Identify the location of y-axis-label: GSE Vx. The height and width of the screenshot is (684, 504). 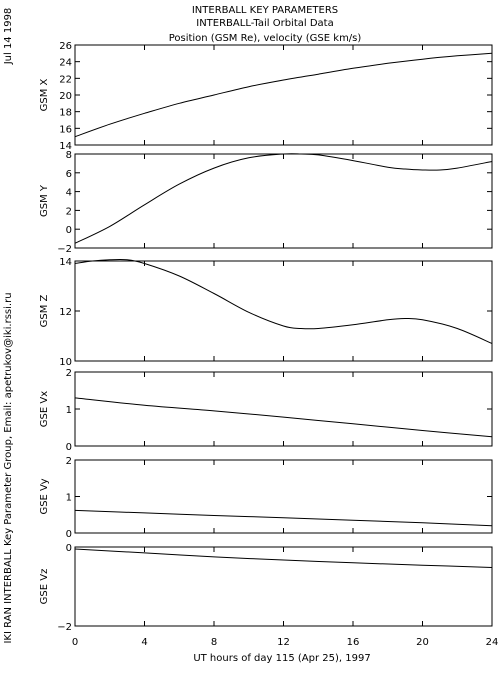
(44, 409).